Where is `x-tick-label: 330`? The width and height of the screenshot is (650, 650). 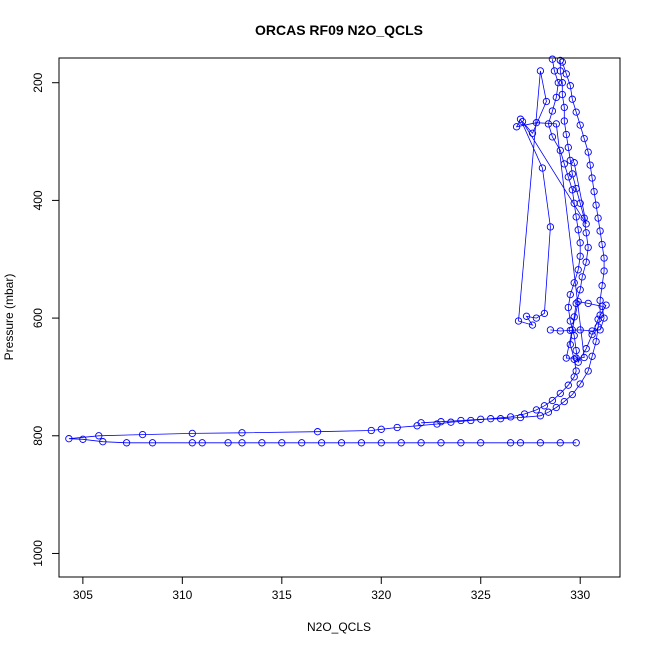 x-tick-label: 330 is located at coordinates (580, 595).